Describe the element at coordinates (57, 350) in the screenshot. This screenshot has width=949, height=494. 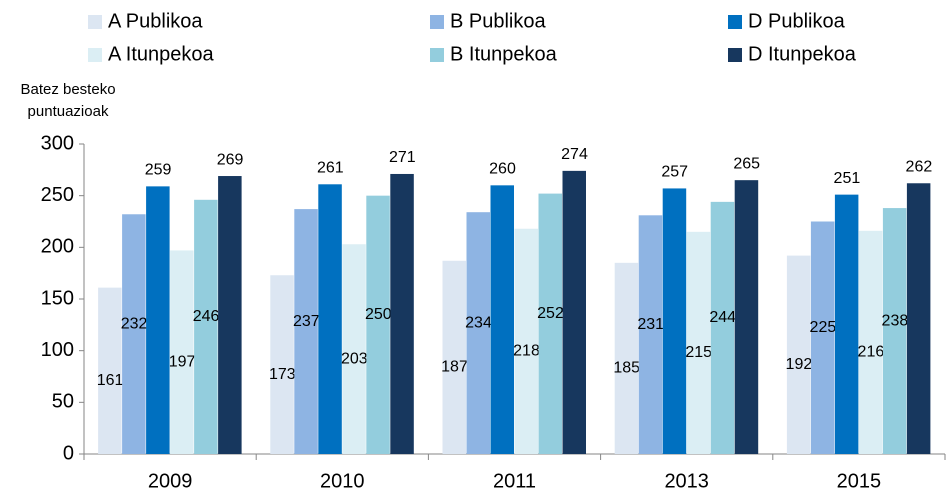
I see `y-tick-label: 100` at that location.